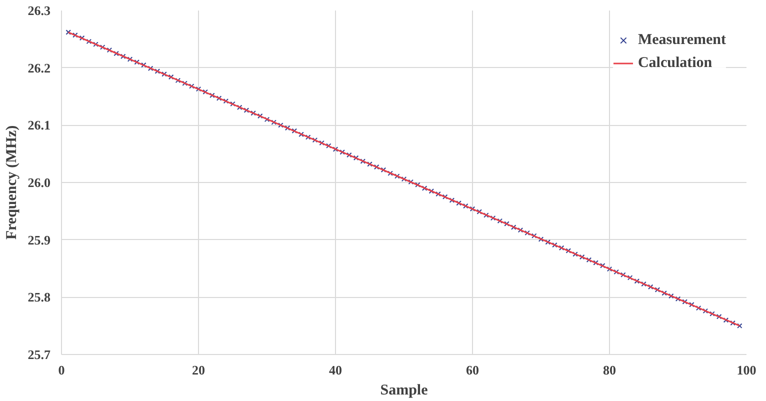  What do you see at coordinates (335, 370) in the screenshot?
I see `x-tick-label: 40` at bounding box center [335, 370].